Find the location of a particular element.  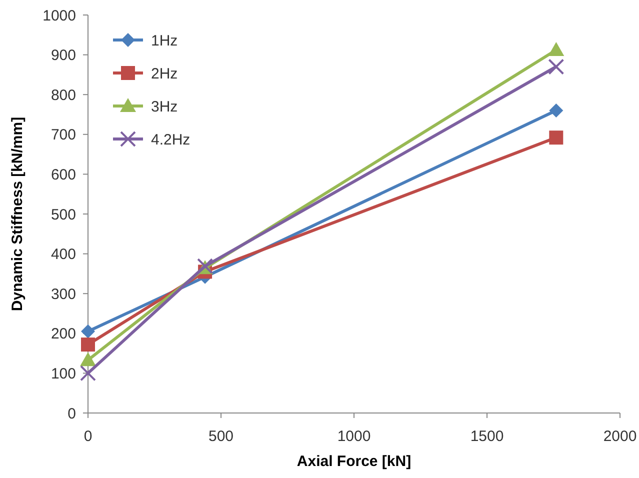

y-tick-label: 100 is located at coordinates (63, 373).